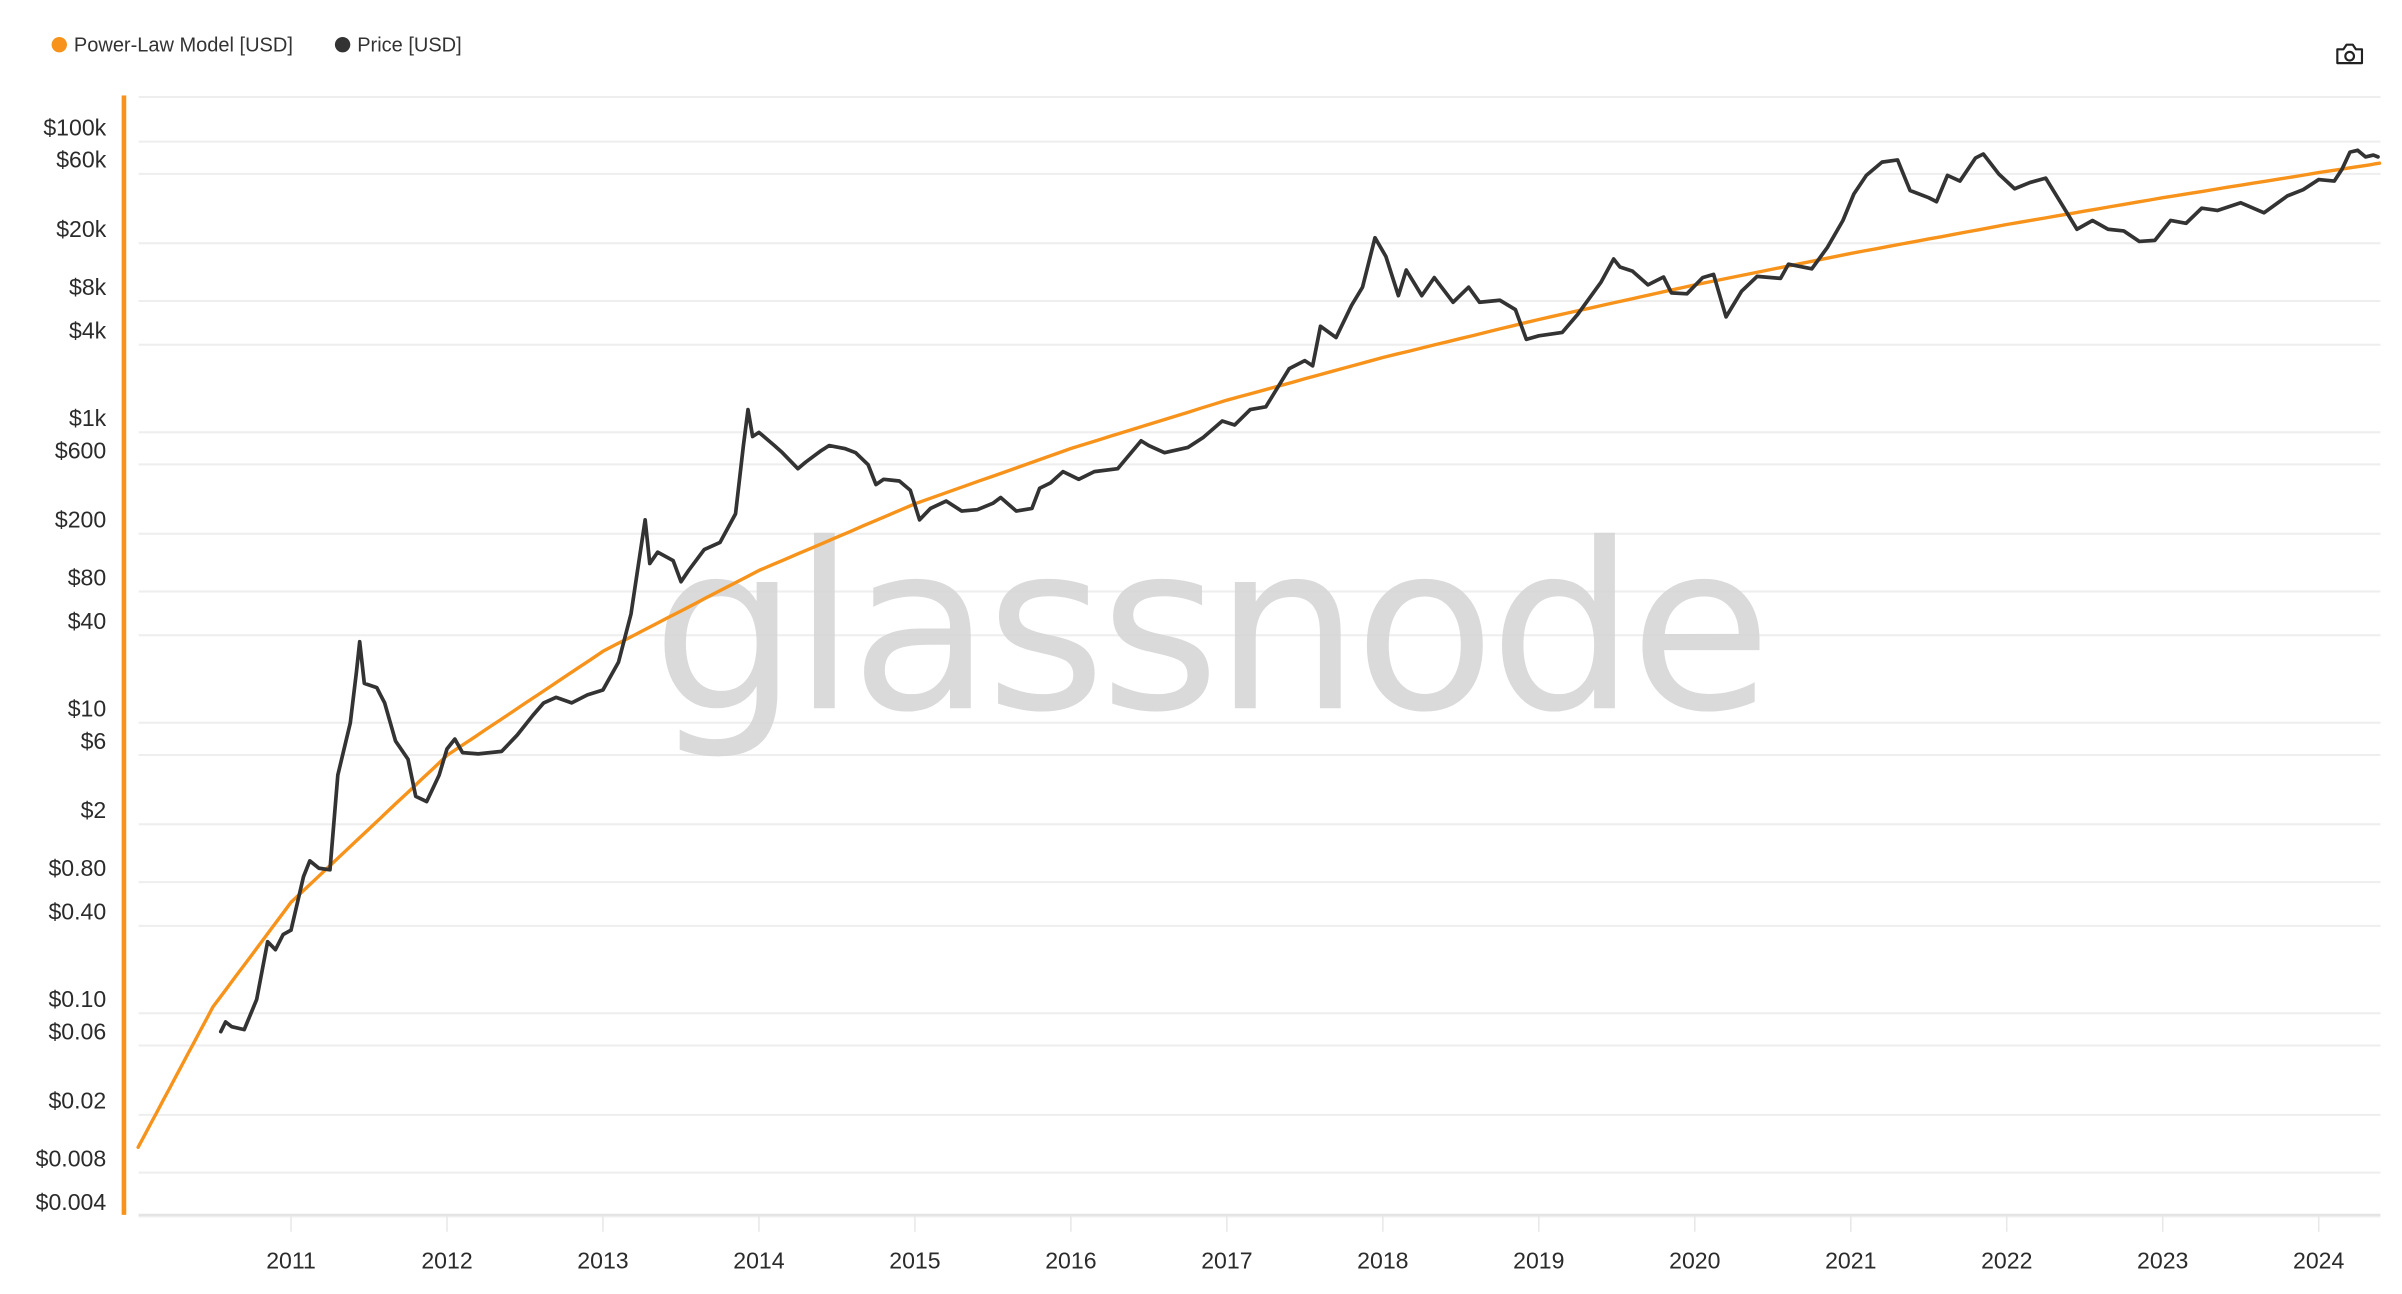 This screenshot has width=2402, height=1294. I want to click on y-tick-label: $600, so click(80, 450).